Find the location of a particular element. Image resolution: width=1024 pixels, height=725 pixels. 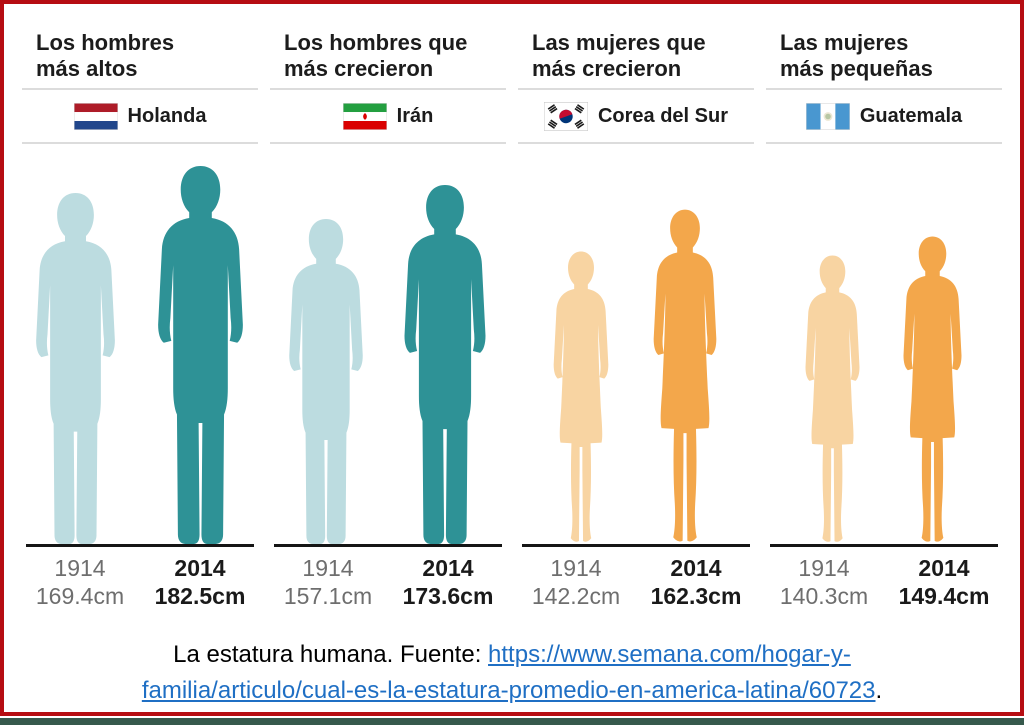

south-korea-flag is located at coordinates (565, 116).